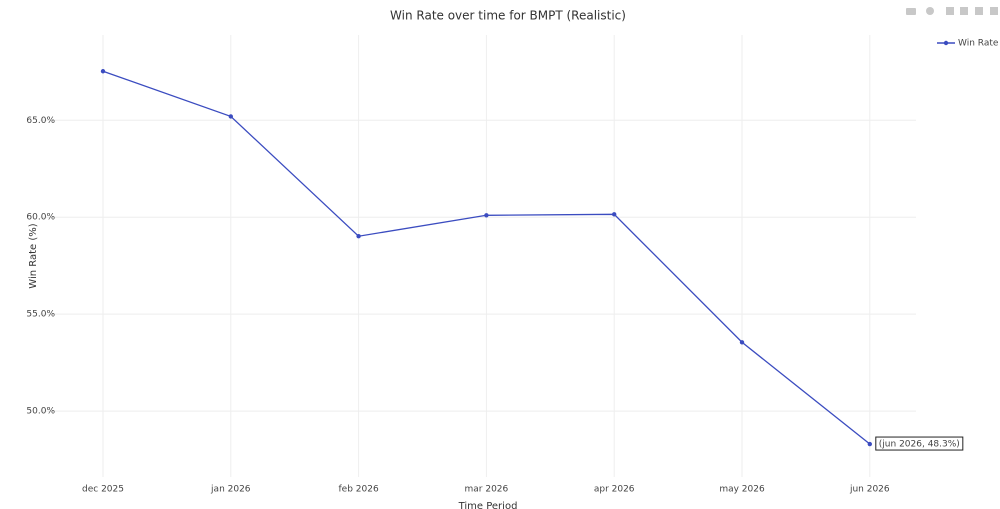 The width and height of the screenshot is (1000, 509). I want to click on x-tick-label: mar 2026, so click(487, 490).